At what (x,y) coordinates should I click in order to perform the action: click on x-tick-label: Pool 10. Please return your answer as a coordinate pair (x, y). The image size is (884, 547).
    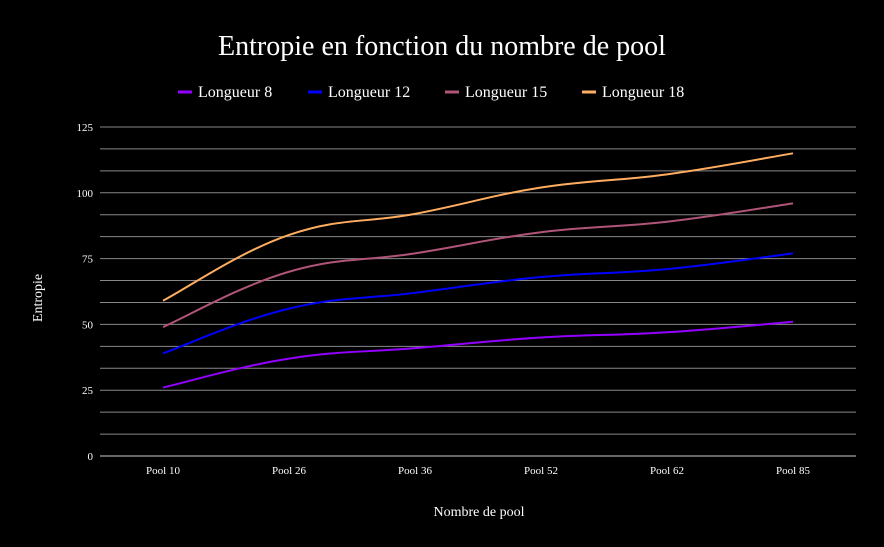
    Looking at the image, I should click on (163, 471).